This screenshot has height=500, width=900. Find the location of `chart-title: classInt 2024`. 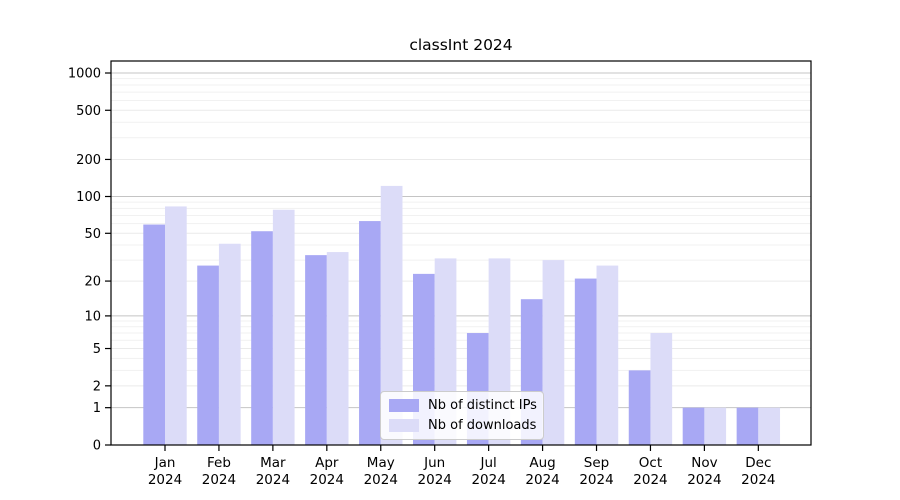

chart-title: classInt 2024 is located at coordinates (461, 45).